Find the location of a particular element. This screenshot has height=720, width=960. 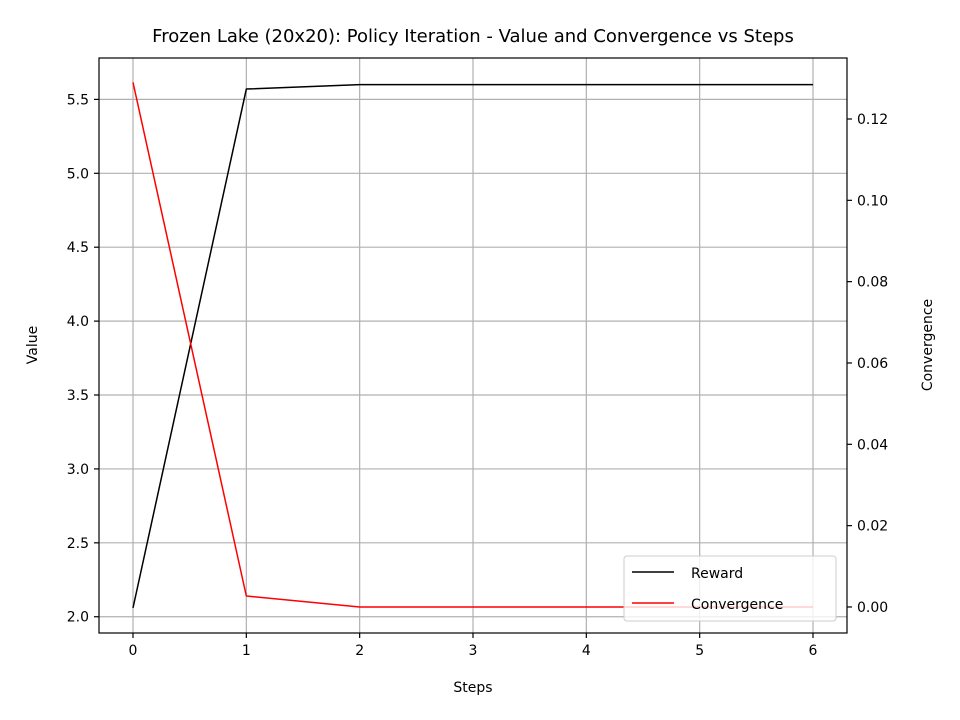

y2-tick-label: 0.04 is located at coordinates (872, 445).